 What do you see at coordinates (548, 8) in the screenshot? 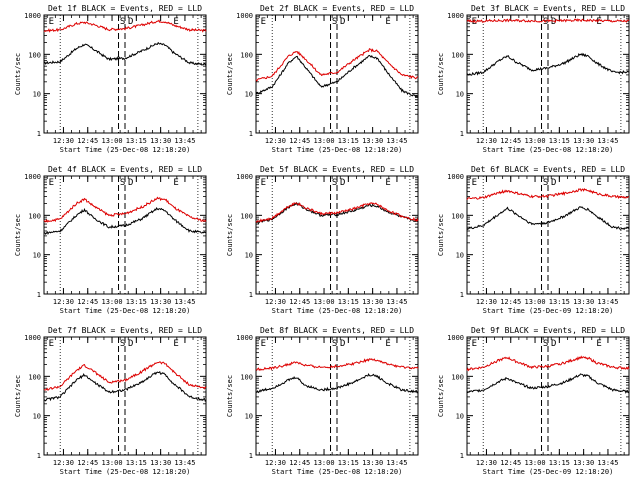
I see `chart-title: Det 3f BLACK = Events, RED = LLD` at bounding box center [548, 8].